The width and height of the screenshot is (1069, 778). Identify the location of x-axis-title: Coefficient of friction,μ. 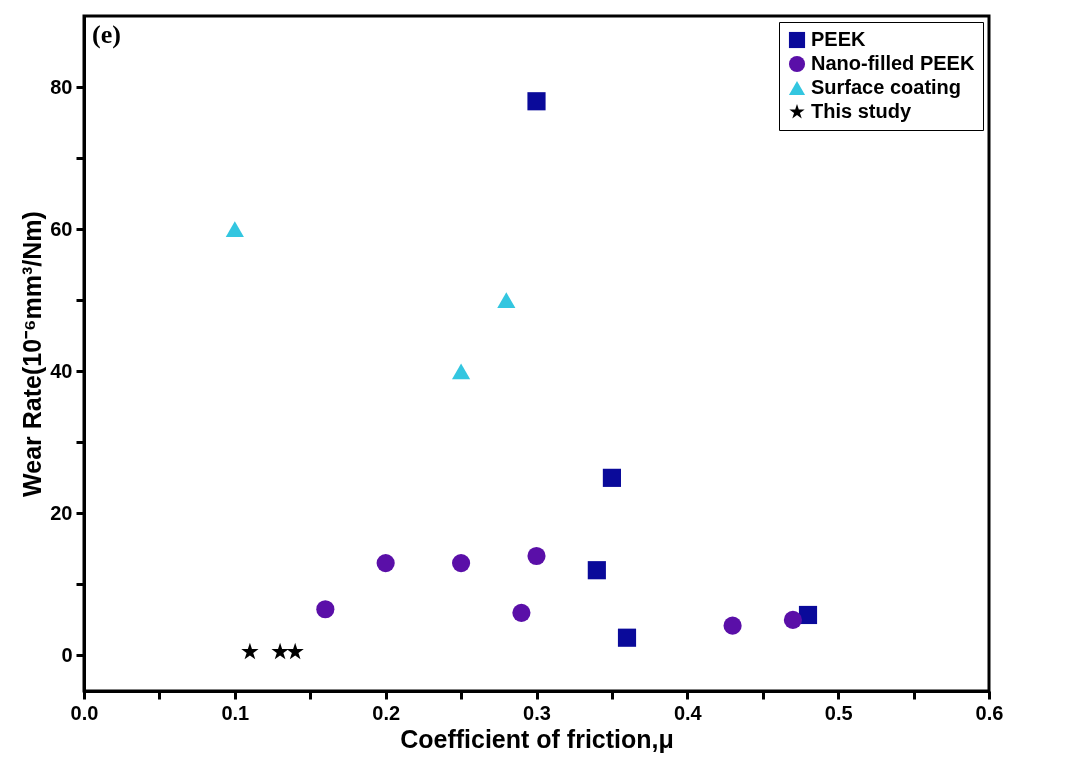
(537, 738).